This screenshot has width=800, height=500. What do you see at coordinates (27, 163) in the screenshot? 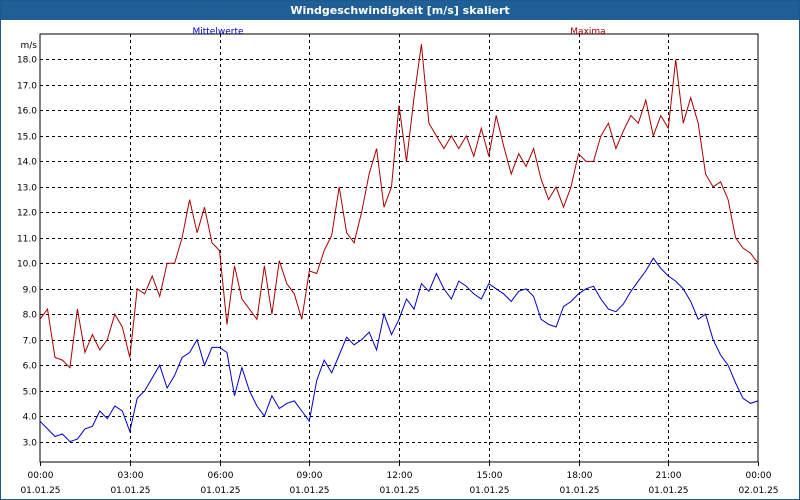
I see `y-tick-label: 14.0` at bounding box center [27, 163].